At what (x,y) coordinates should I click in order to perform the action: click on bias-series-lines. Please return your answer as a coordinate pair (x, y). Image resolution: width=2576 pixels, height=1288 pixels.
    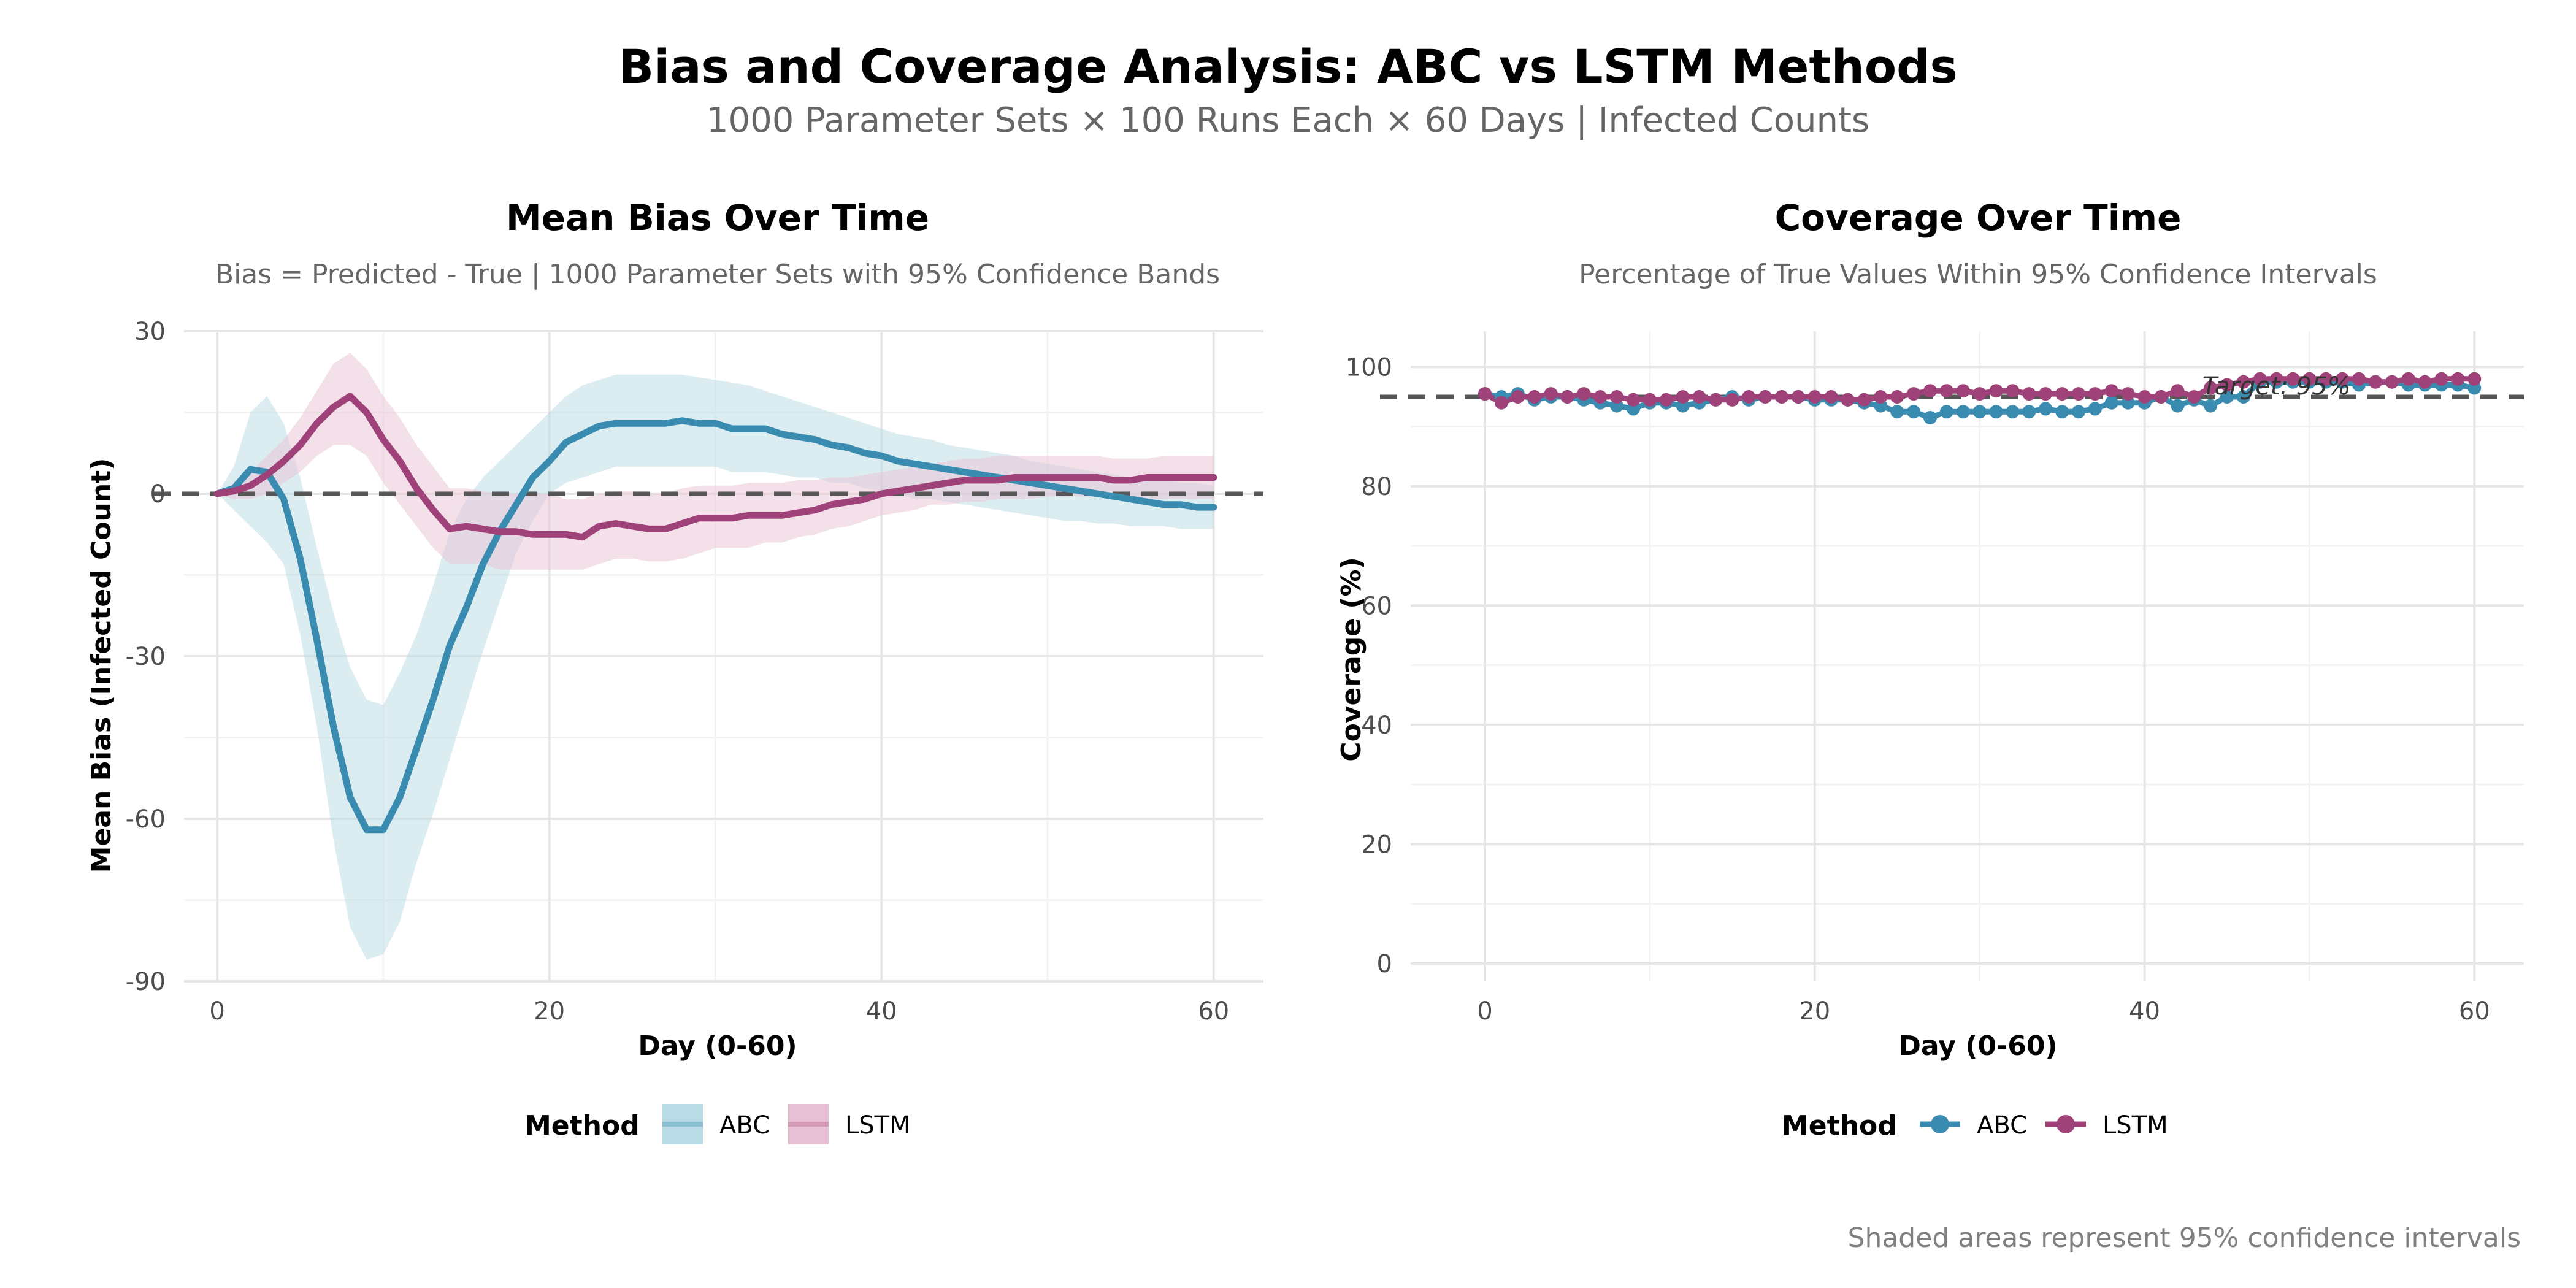
    Looking at the image, I should click on (715, 613).